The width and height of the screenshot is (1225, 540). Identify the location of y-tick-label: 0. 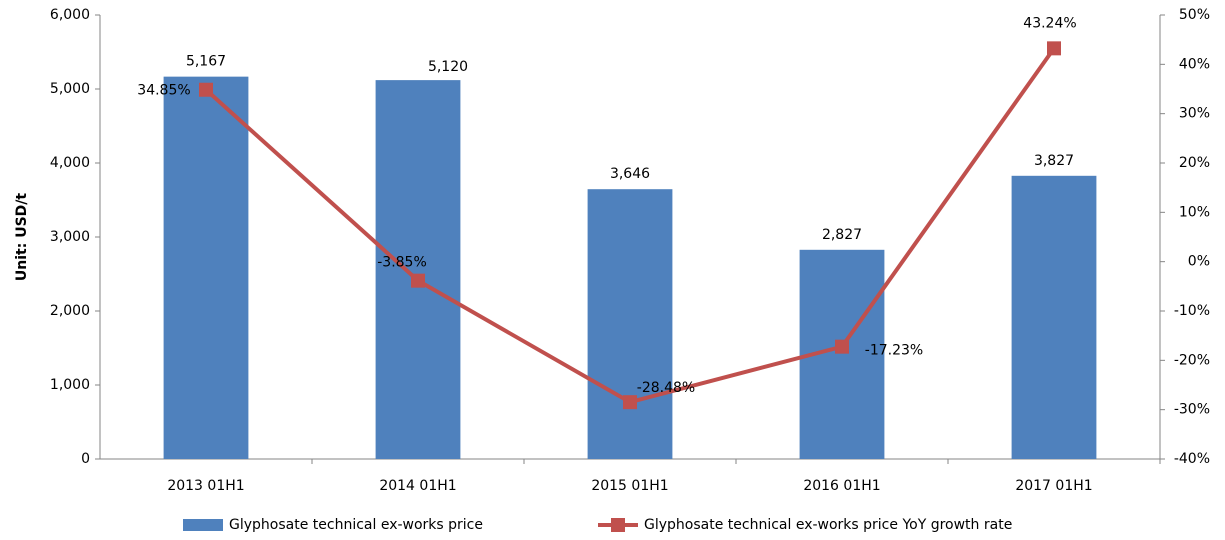
(85, 459).